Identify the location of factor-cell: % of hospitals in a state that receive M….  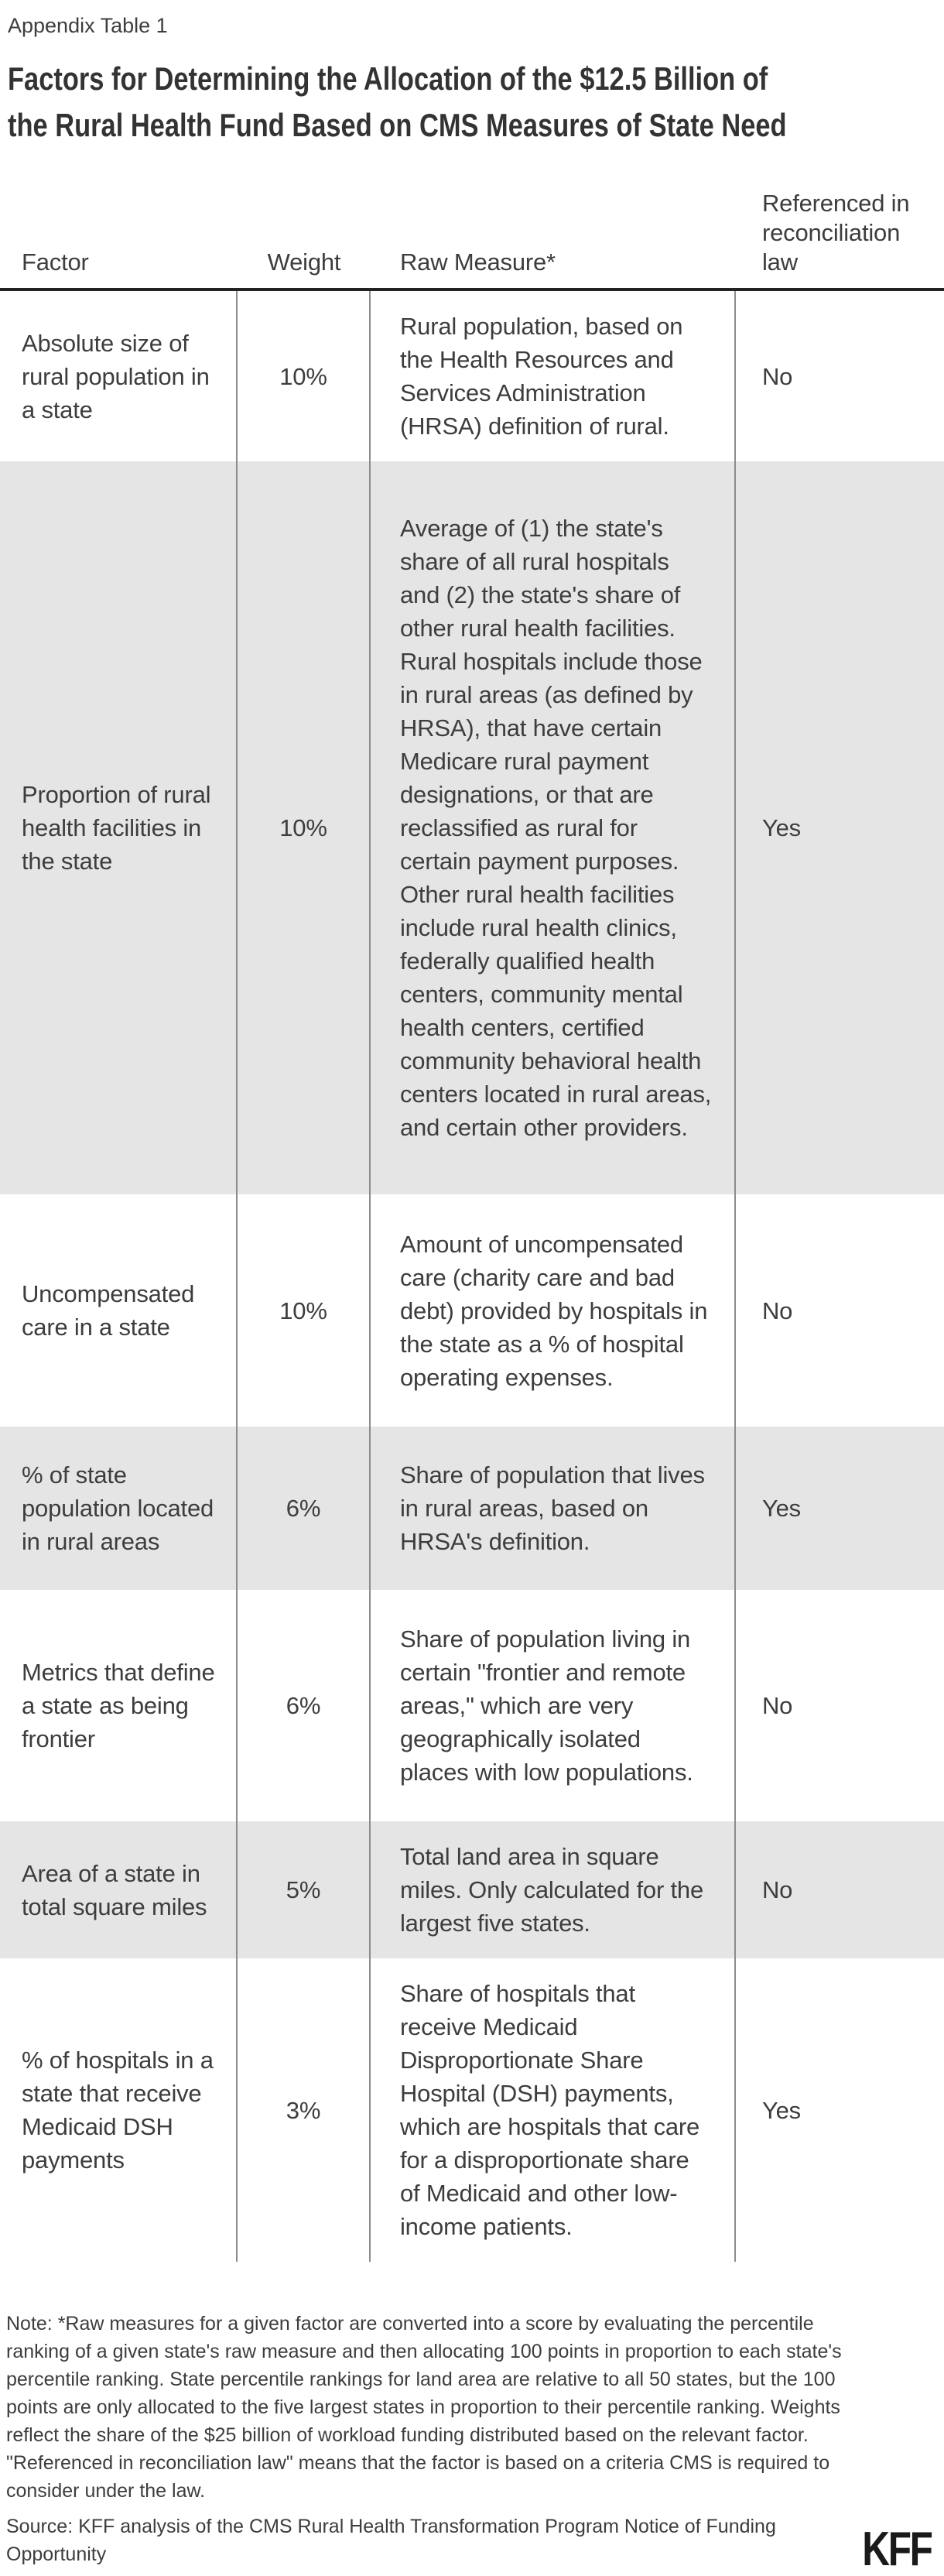
(119, 2110).